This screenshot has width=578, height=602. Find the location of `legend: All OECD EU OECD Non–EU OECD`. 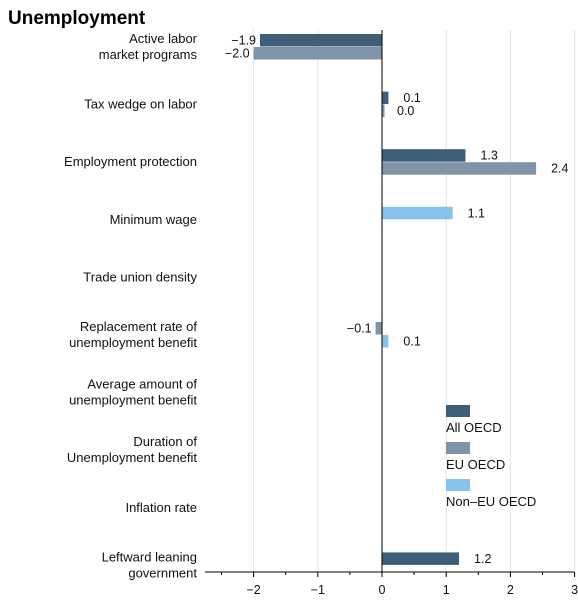

legend: All OECD EU OECD Non–EU OECD is located at coordinates (491, 457).